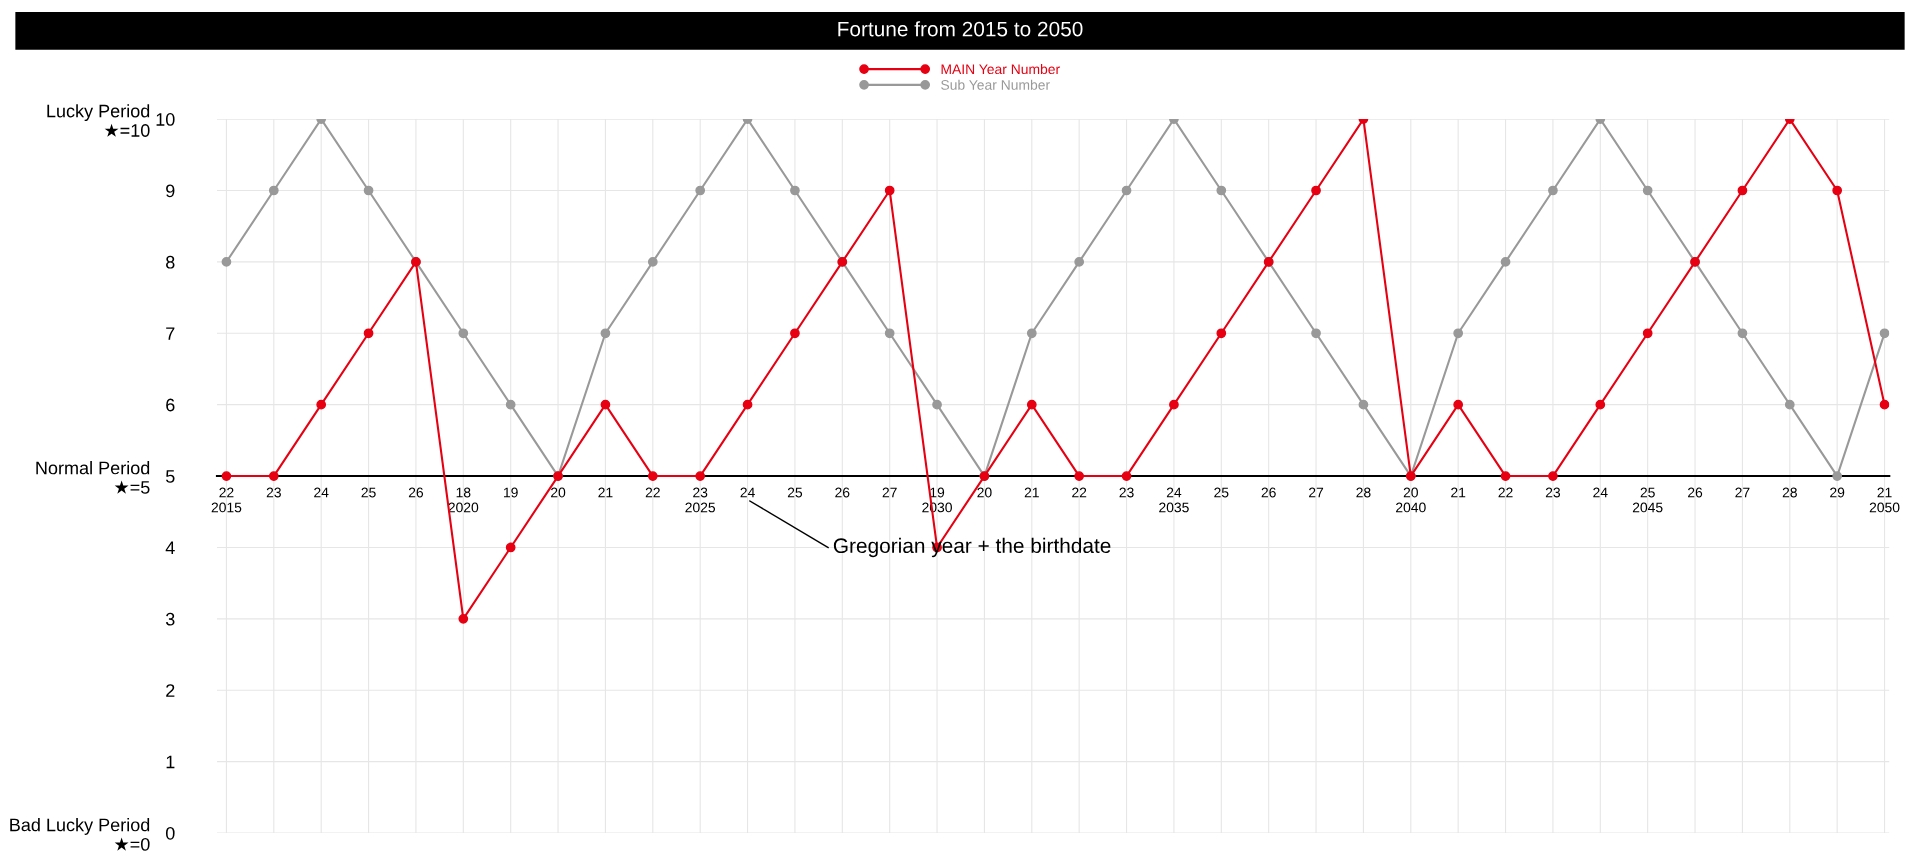  I want to click on x-tick-label: 23 2025, so click(700, 500).